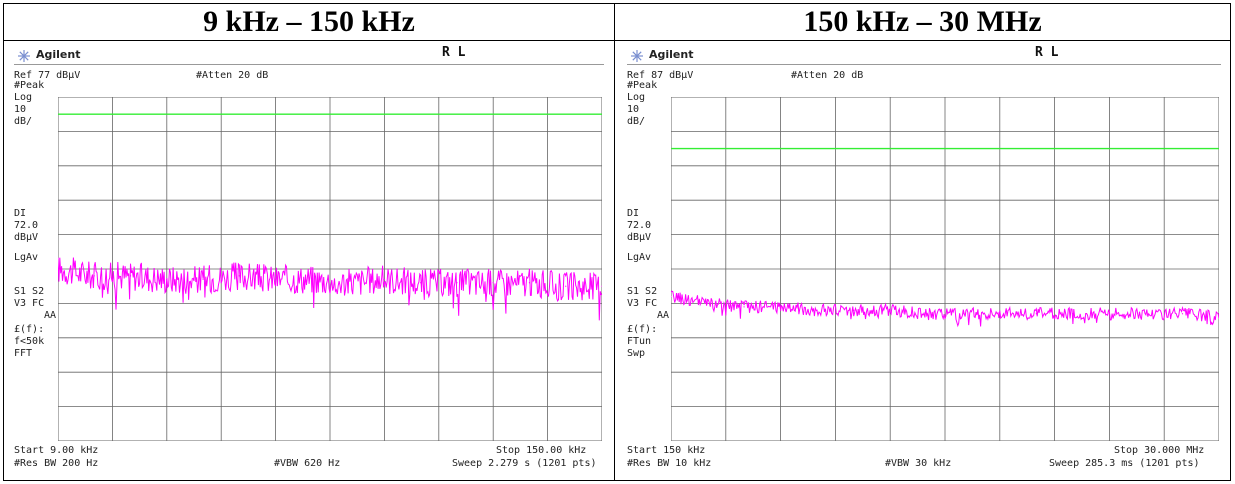 The width and height of the screenshot is (1235, 484). What do you see at coordinates (47, 75) in the screenshot?
I see `ref-level: Ref 77 dBµV` at bounding box center [47, 75].